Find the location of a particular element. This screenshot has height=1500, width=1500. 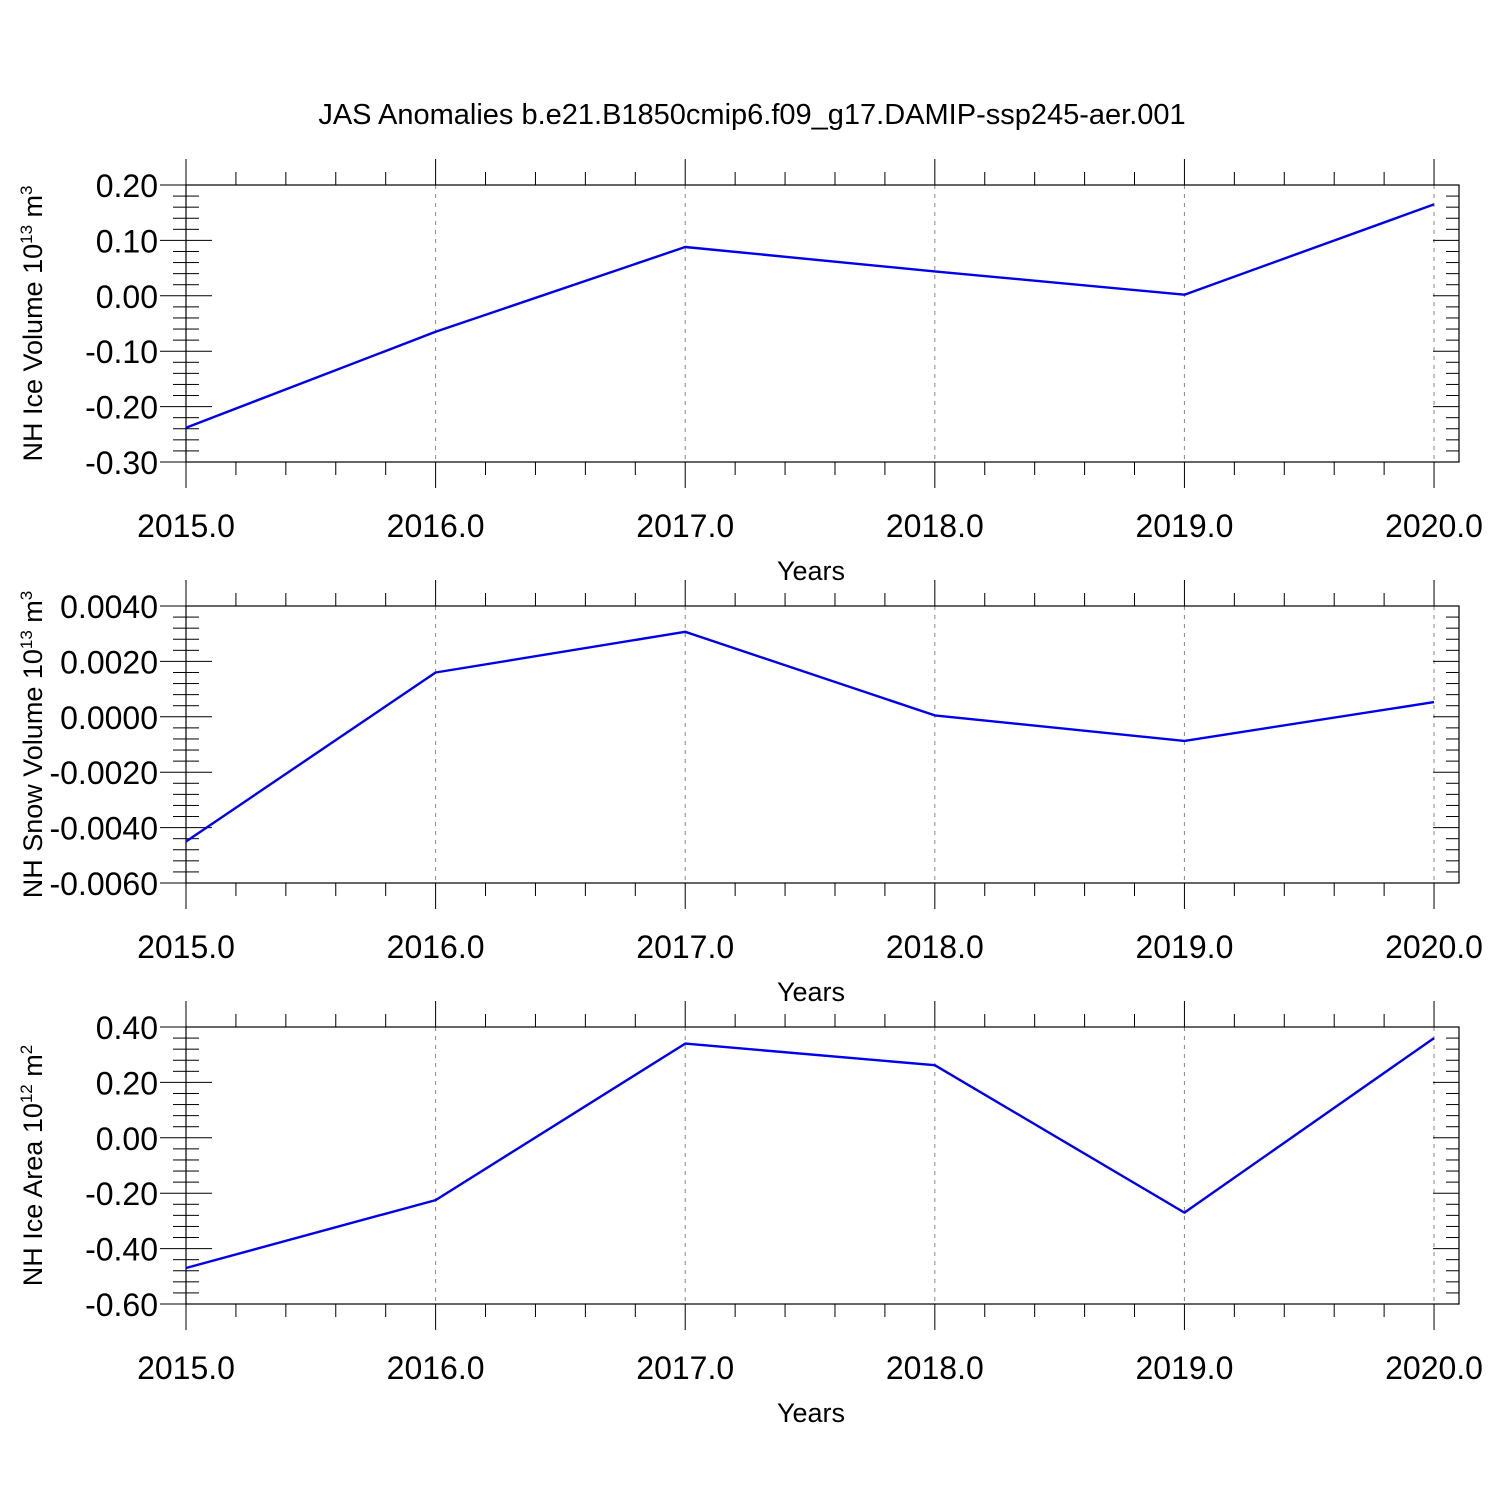

y-axis-label: NH Ice Volume 1013 m3 is located at coordinates (32, 324).